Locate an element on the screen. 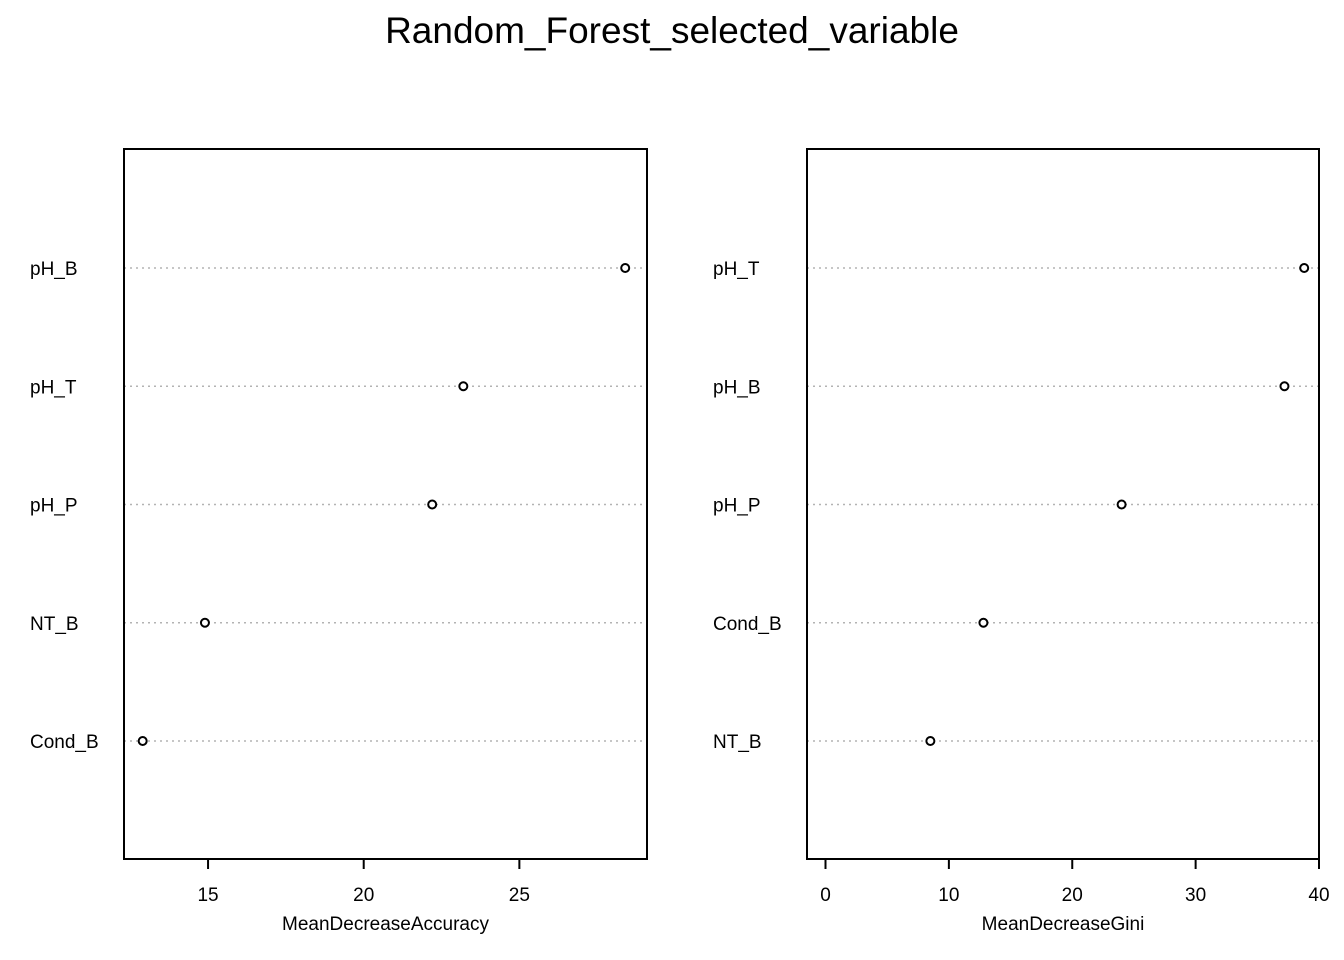 This screenshot has height=960, width=1344. x-tick-label: 30 is located at coordinates (1195, 895).